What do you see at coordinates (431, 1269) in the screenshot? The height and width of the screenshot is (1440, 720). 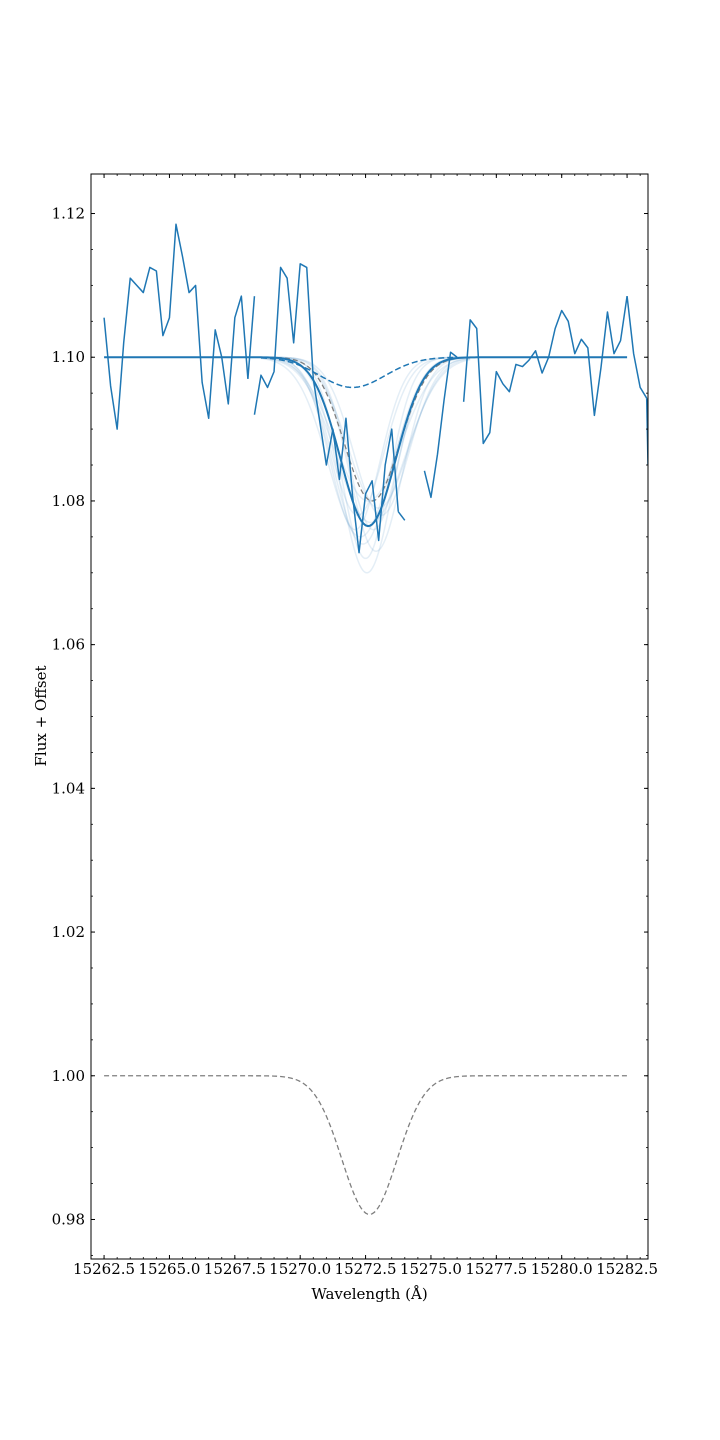 I see `x-tick-label: 15275.0` at bounding box center [431, 1269].